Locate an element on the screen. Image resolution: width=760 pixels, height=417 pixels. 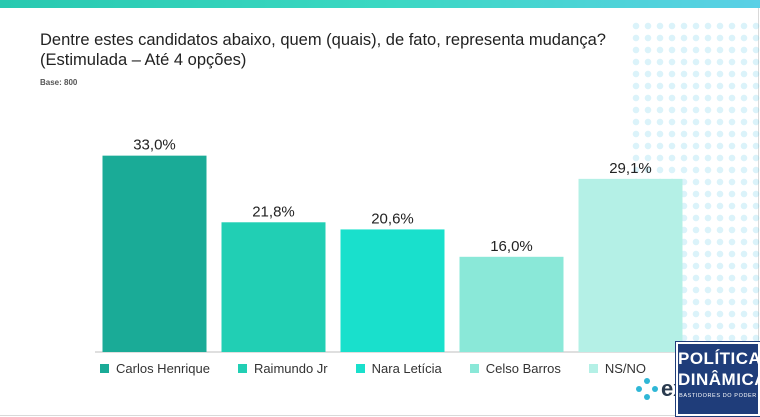
legend-label-2: Nara Letícia is located at coordinates (406, 368).